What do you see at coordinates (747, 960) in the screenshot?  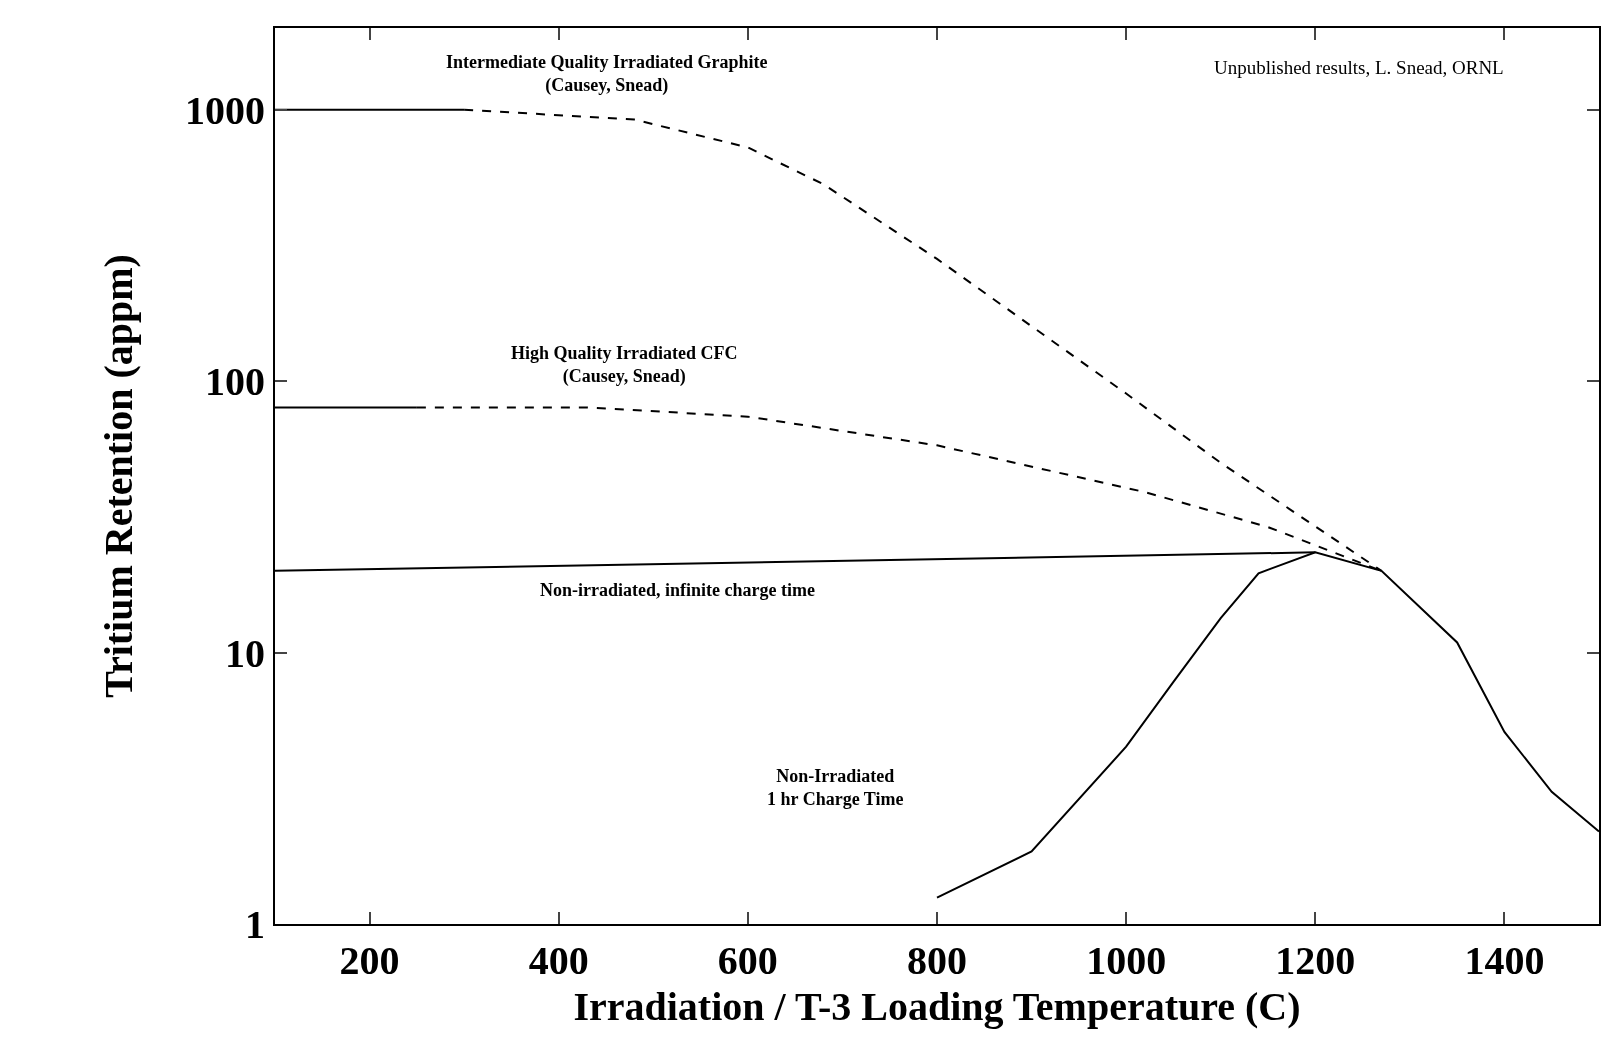 I see `x-tick-label: 600` at bounding box center [747, 960].